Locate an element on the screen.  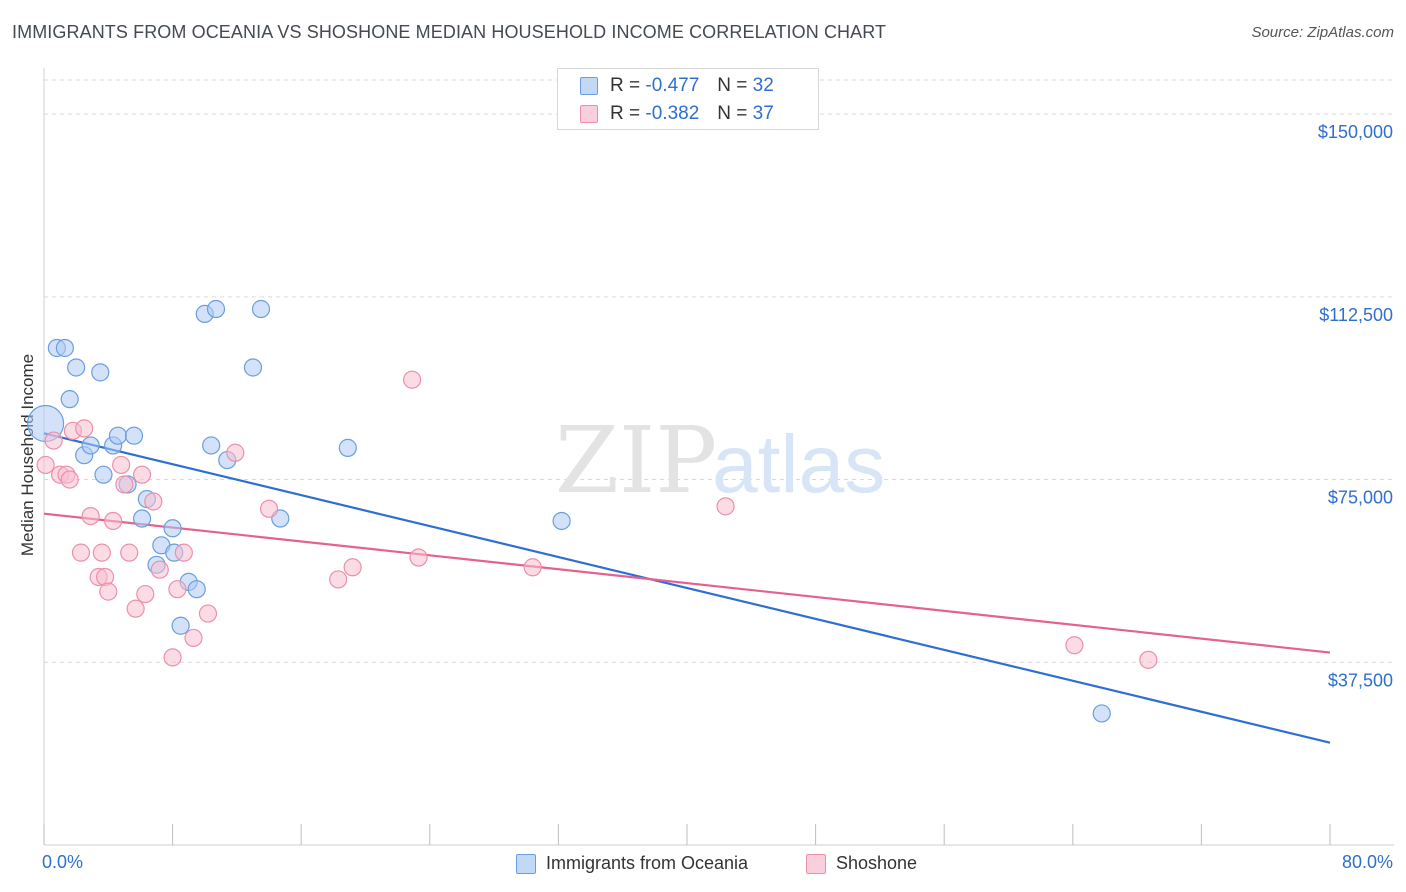
legend-swatch-blue is located at coordinates (589, 86).